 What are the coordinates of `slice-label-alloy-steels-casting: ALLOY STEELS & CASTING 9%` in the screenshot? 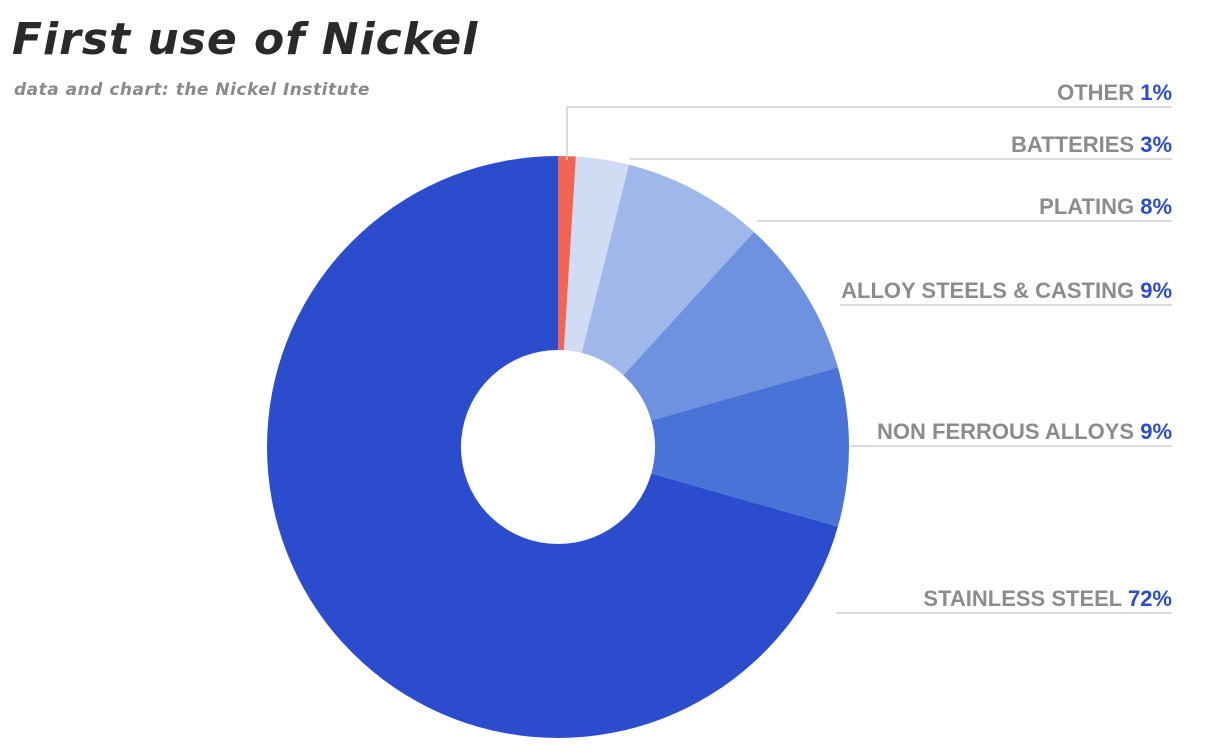 It's located at (1006, 290).